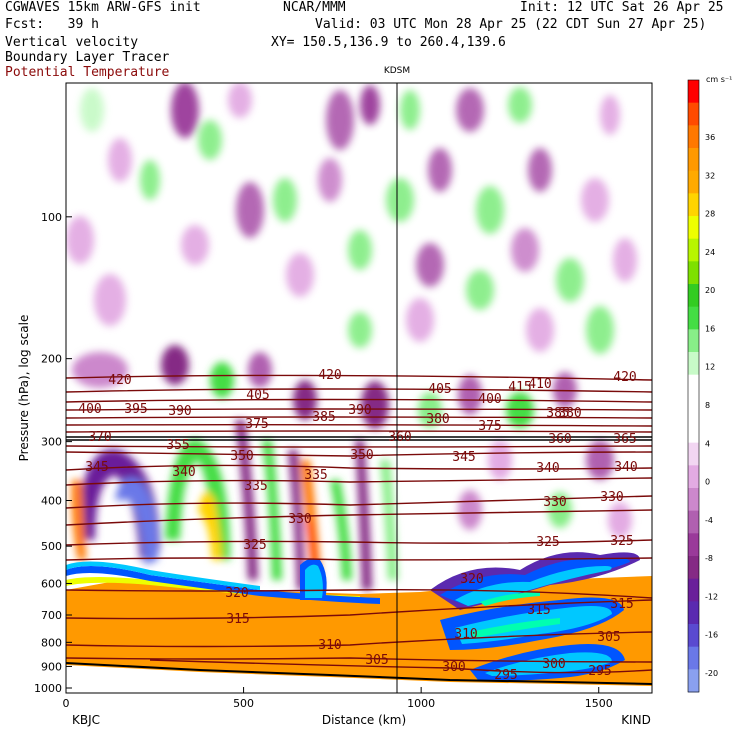 The width and height of the screenshot is (740, 740). I want to click on x-tick-label: 0, so click(66, 703).